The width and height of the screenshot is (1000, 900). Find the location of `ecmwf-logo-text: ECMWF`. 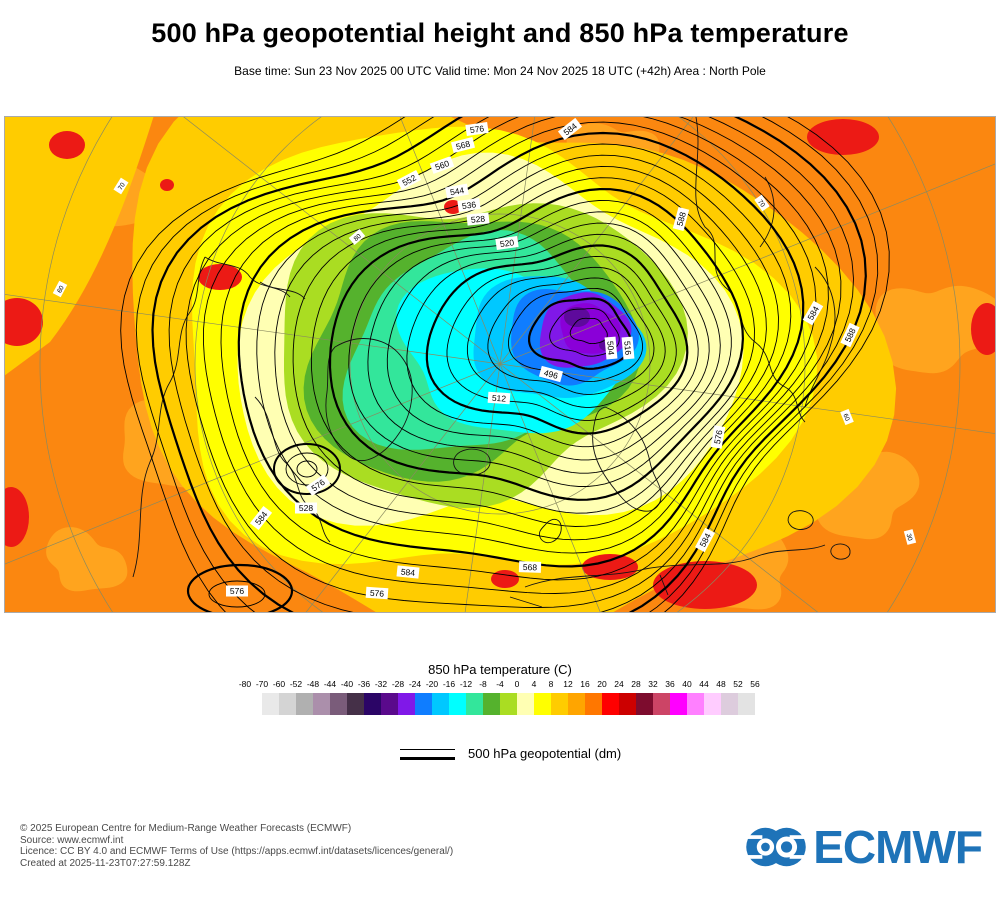

ecmwf-logo-text: ECMWF is located at coordinates (898, 847).